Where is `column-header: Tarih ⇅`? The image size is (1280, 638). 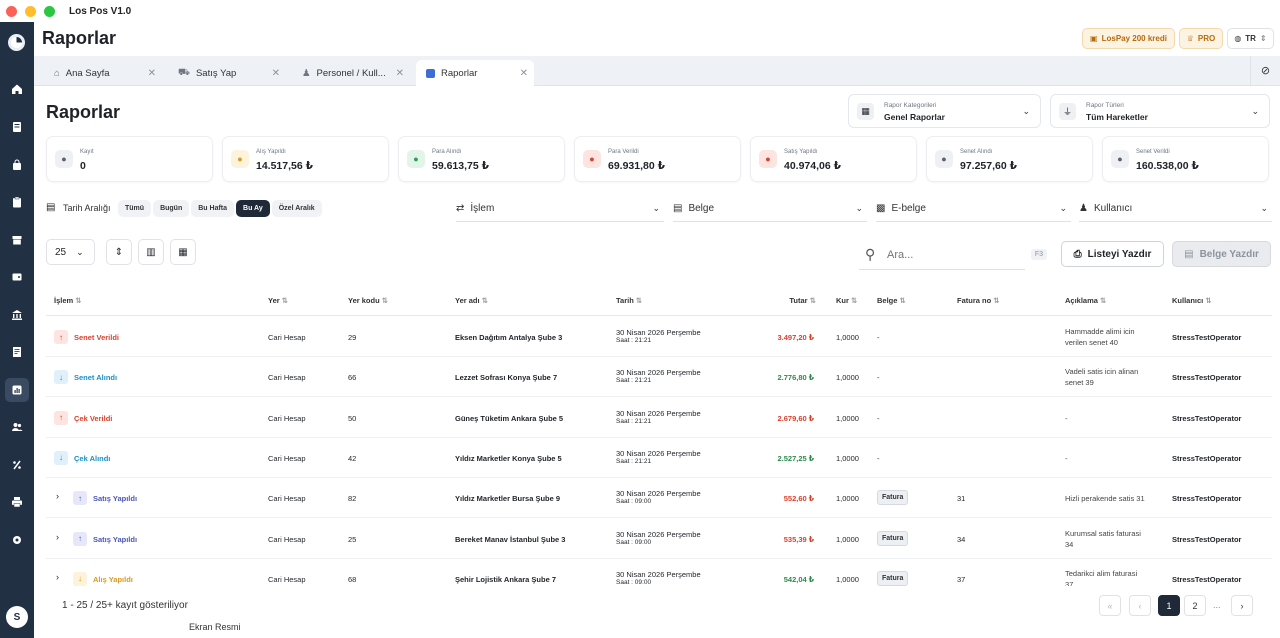 column-header: Tarih ⇅ is located at coordinates (629, 300).